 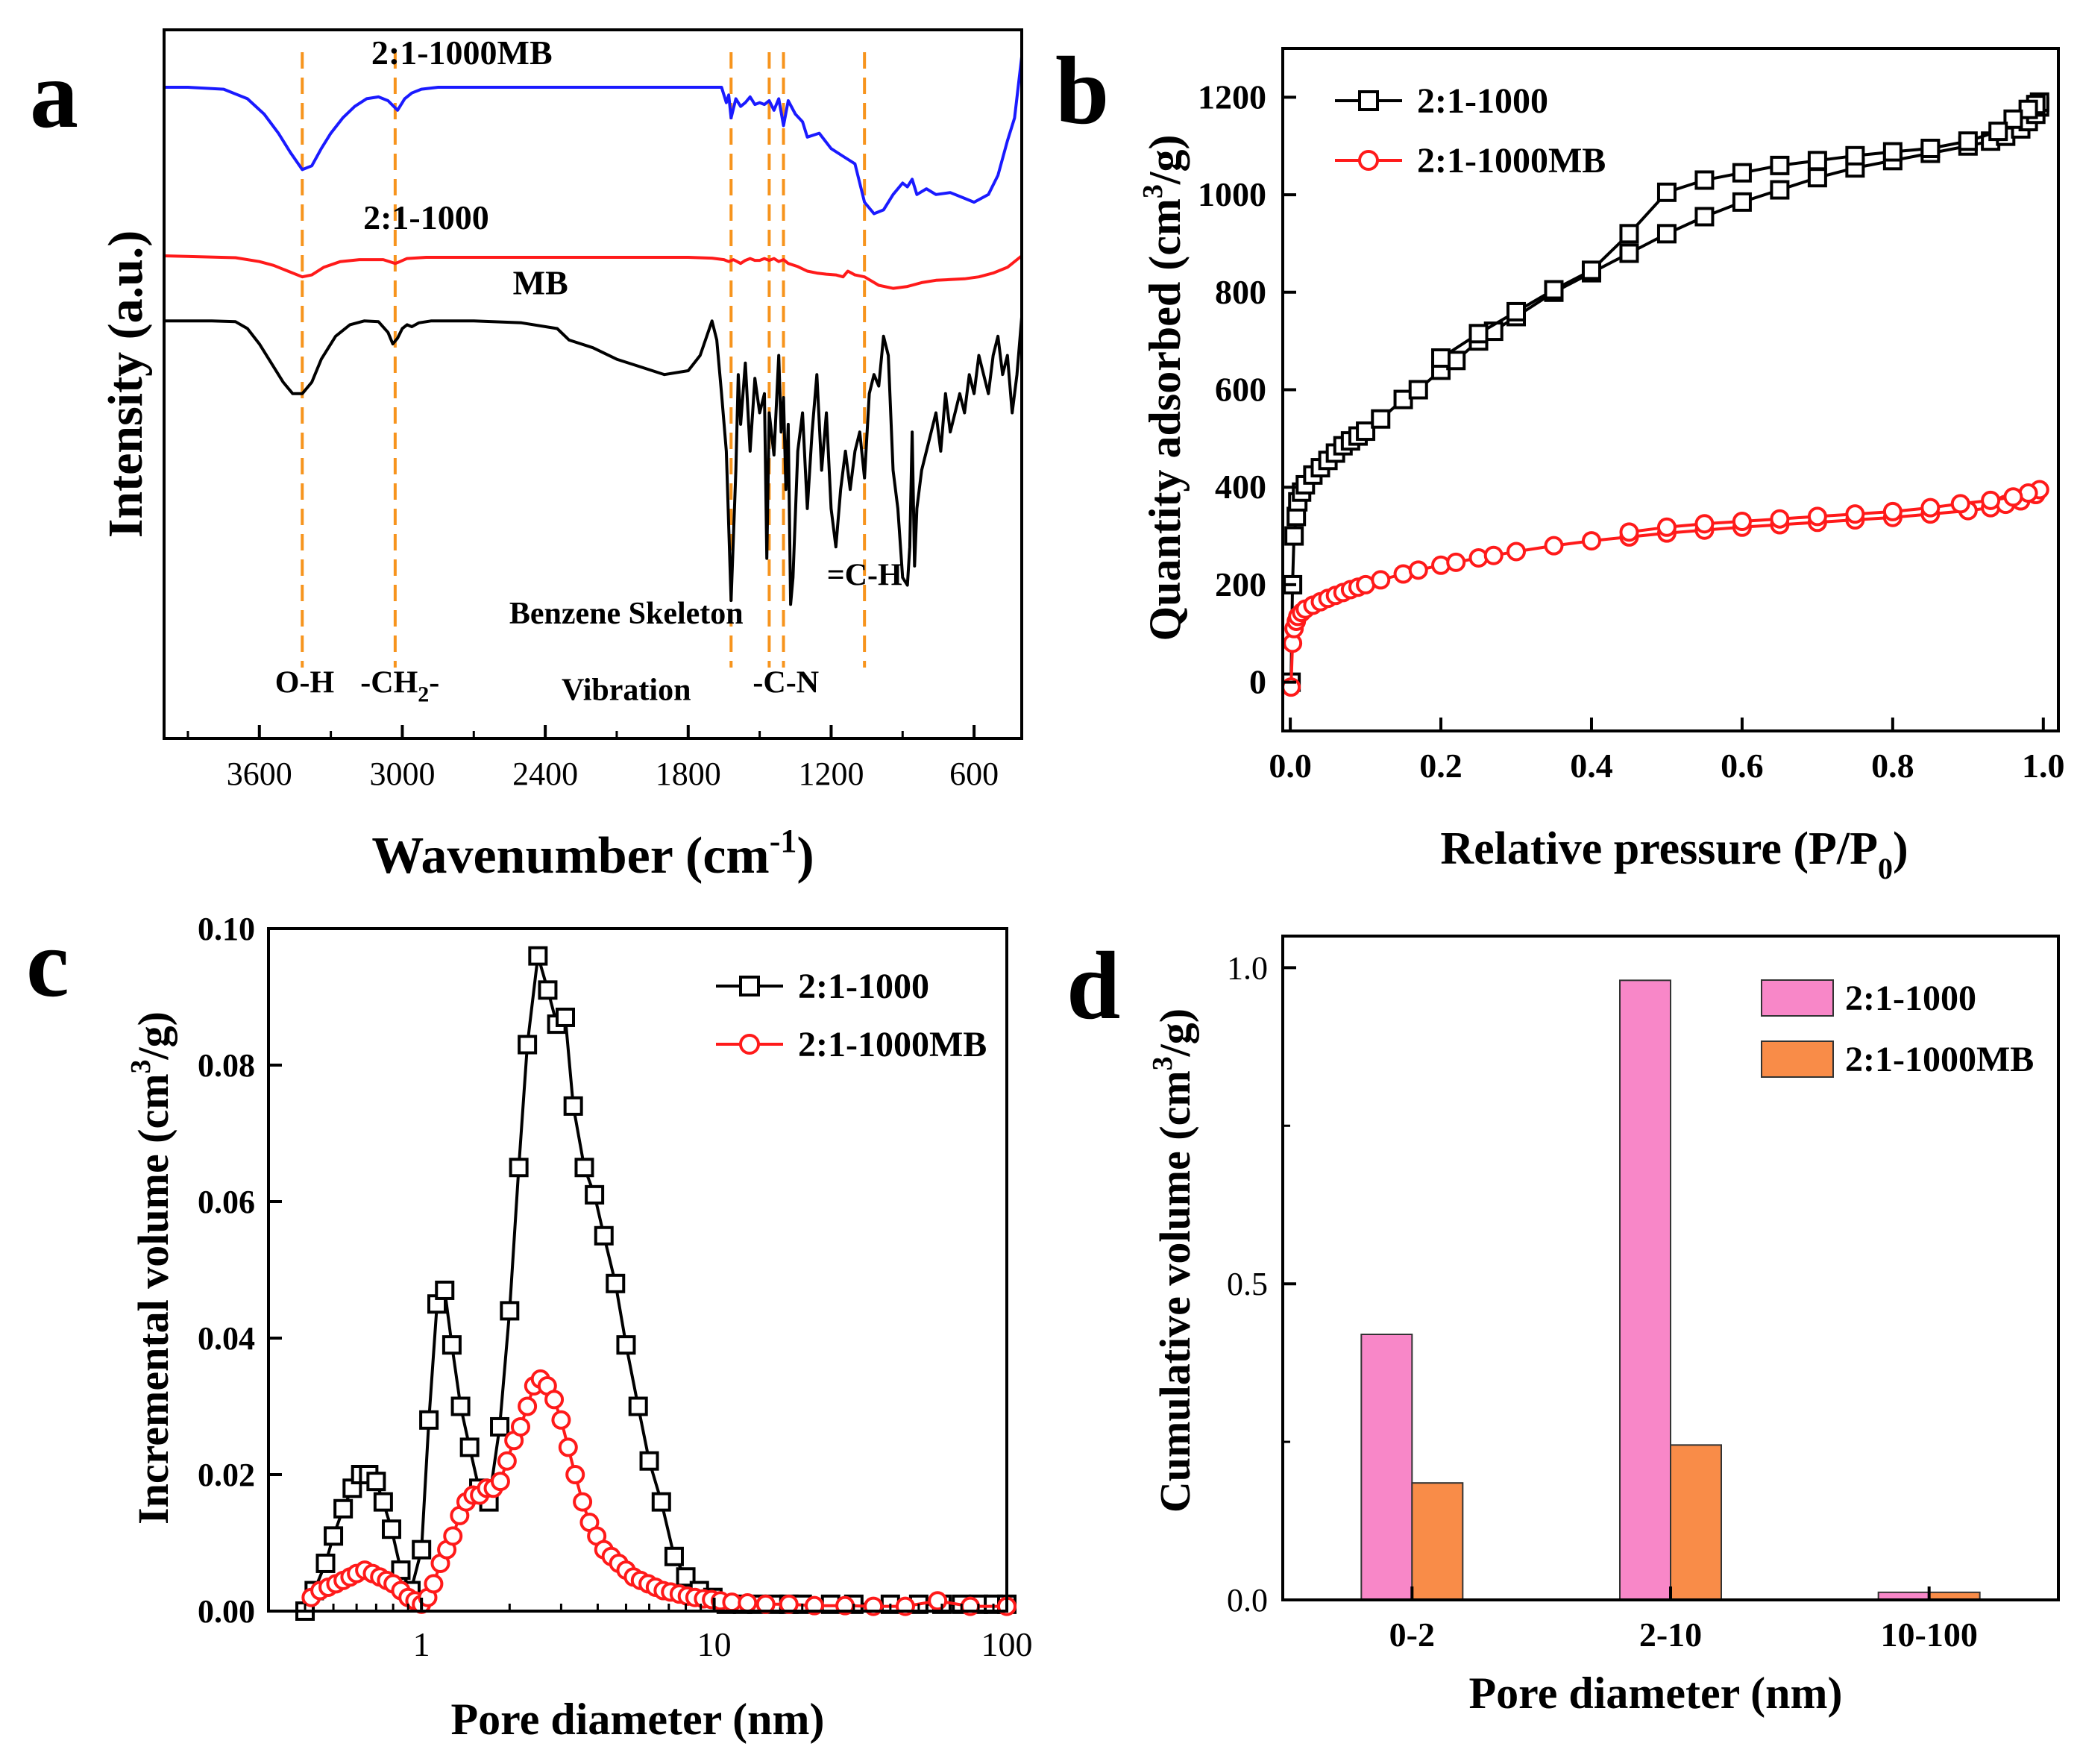 I want to click on annotation-label: Benzene Skeleton, so click(x=626, y=614).